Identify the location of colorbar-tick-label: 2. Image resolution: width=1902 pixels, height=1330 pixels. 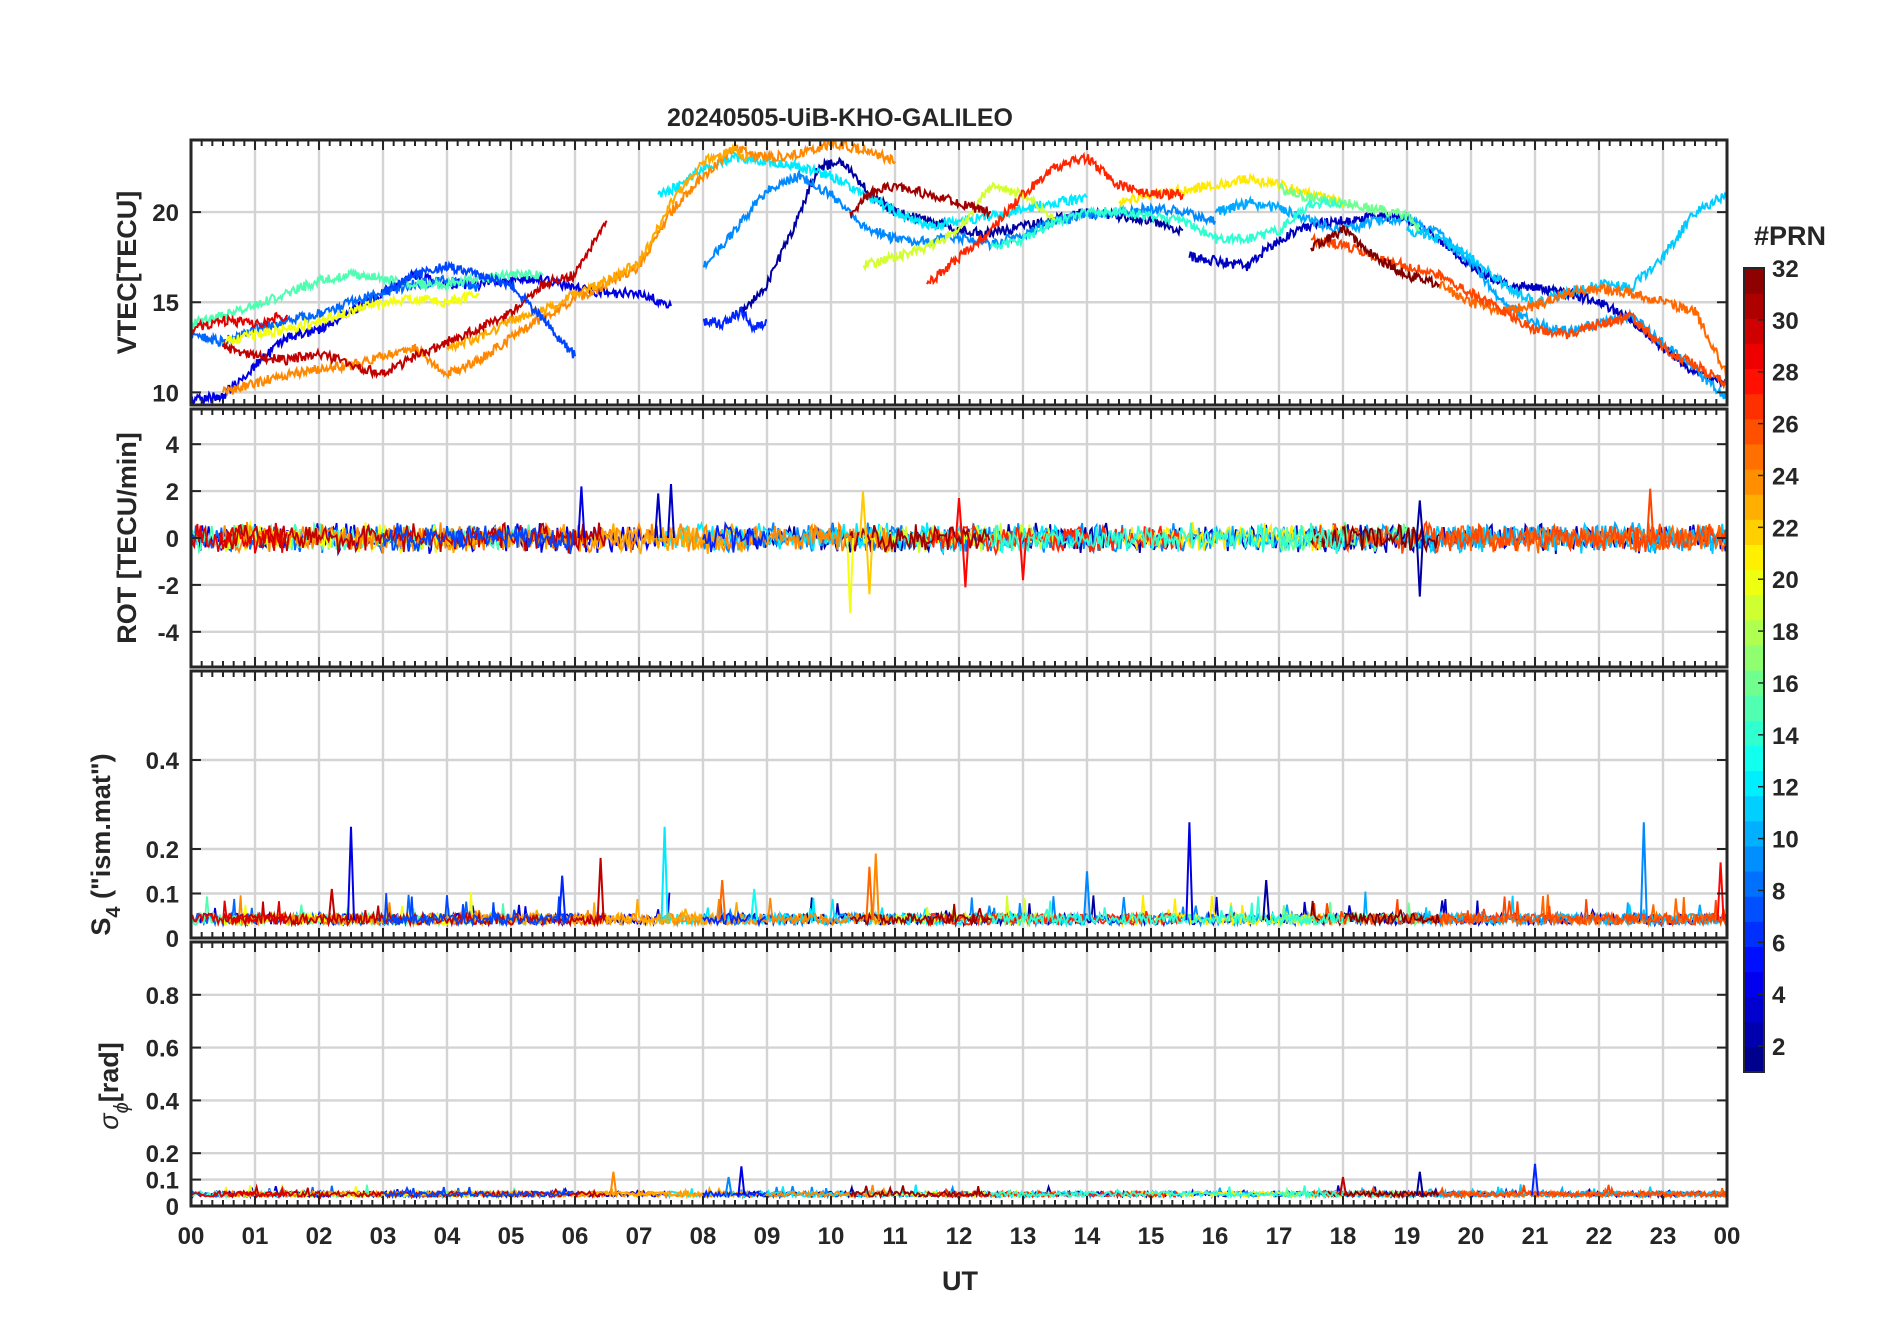
(1778, 1047).